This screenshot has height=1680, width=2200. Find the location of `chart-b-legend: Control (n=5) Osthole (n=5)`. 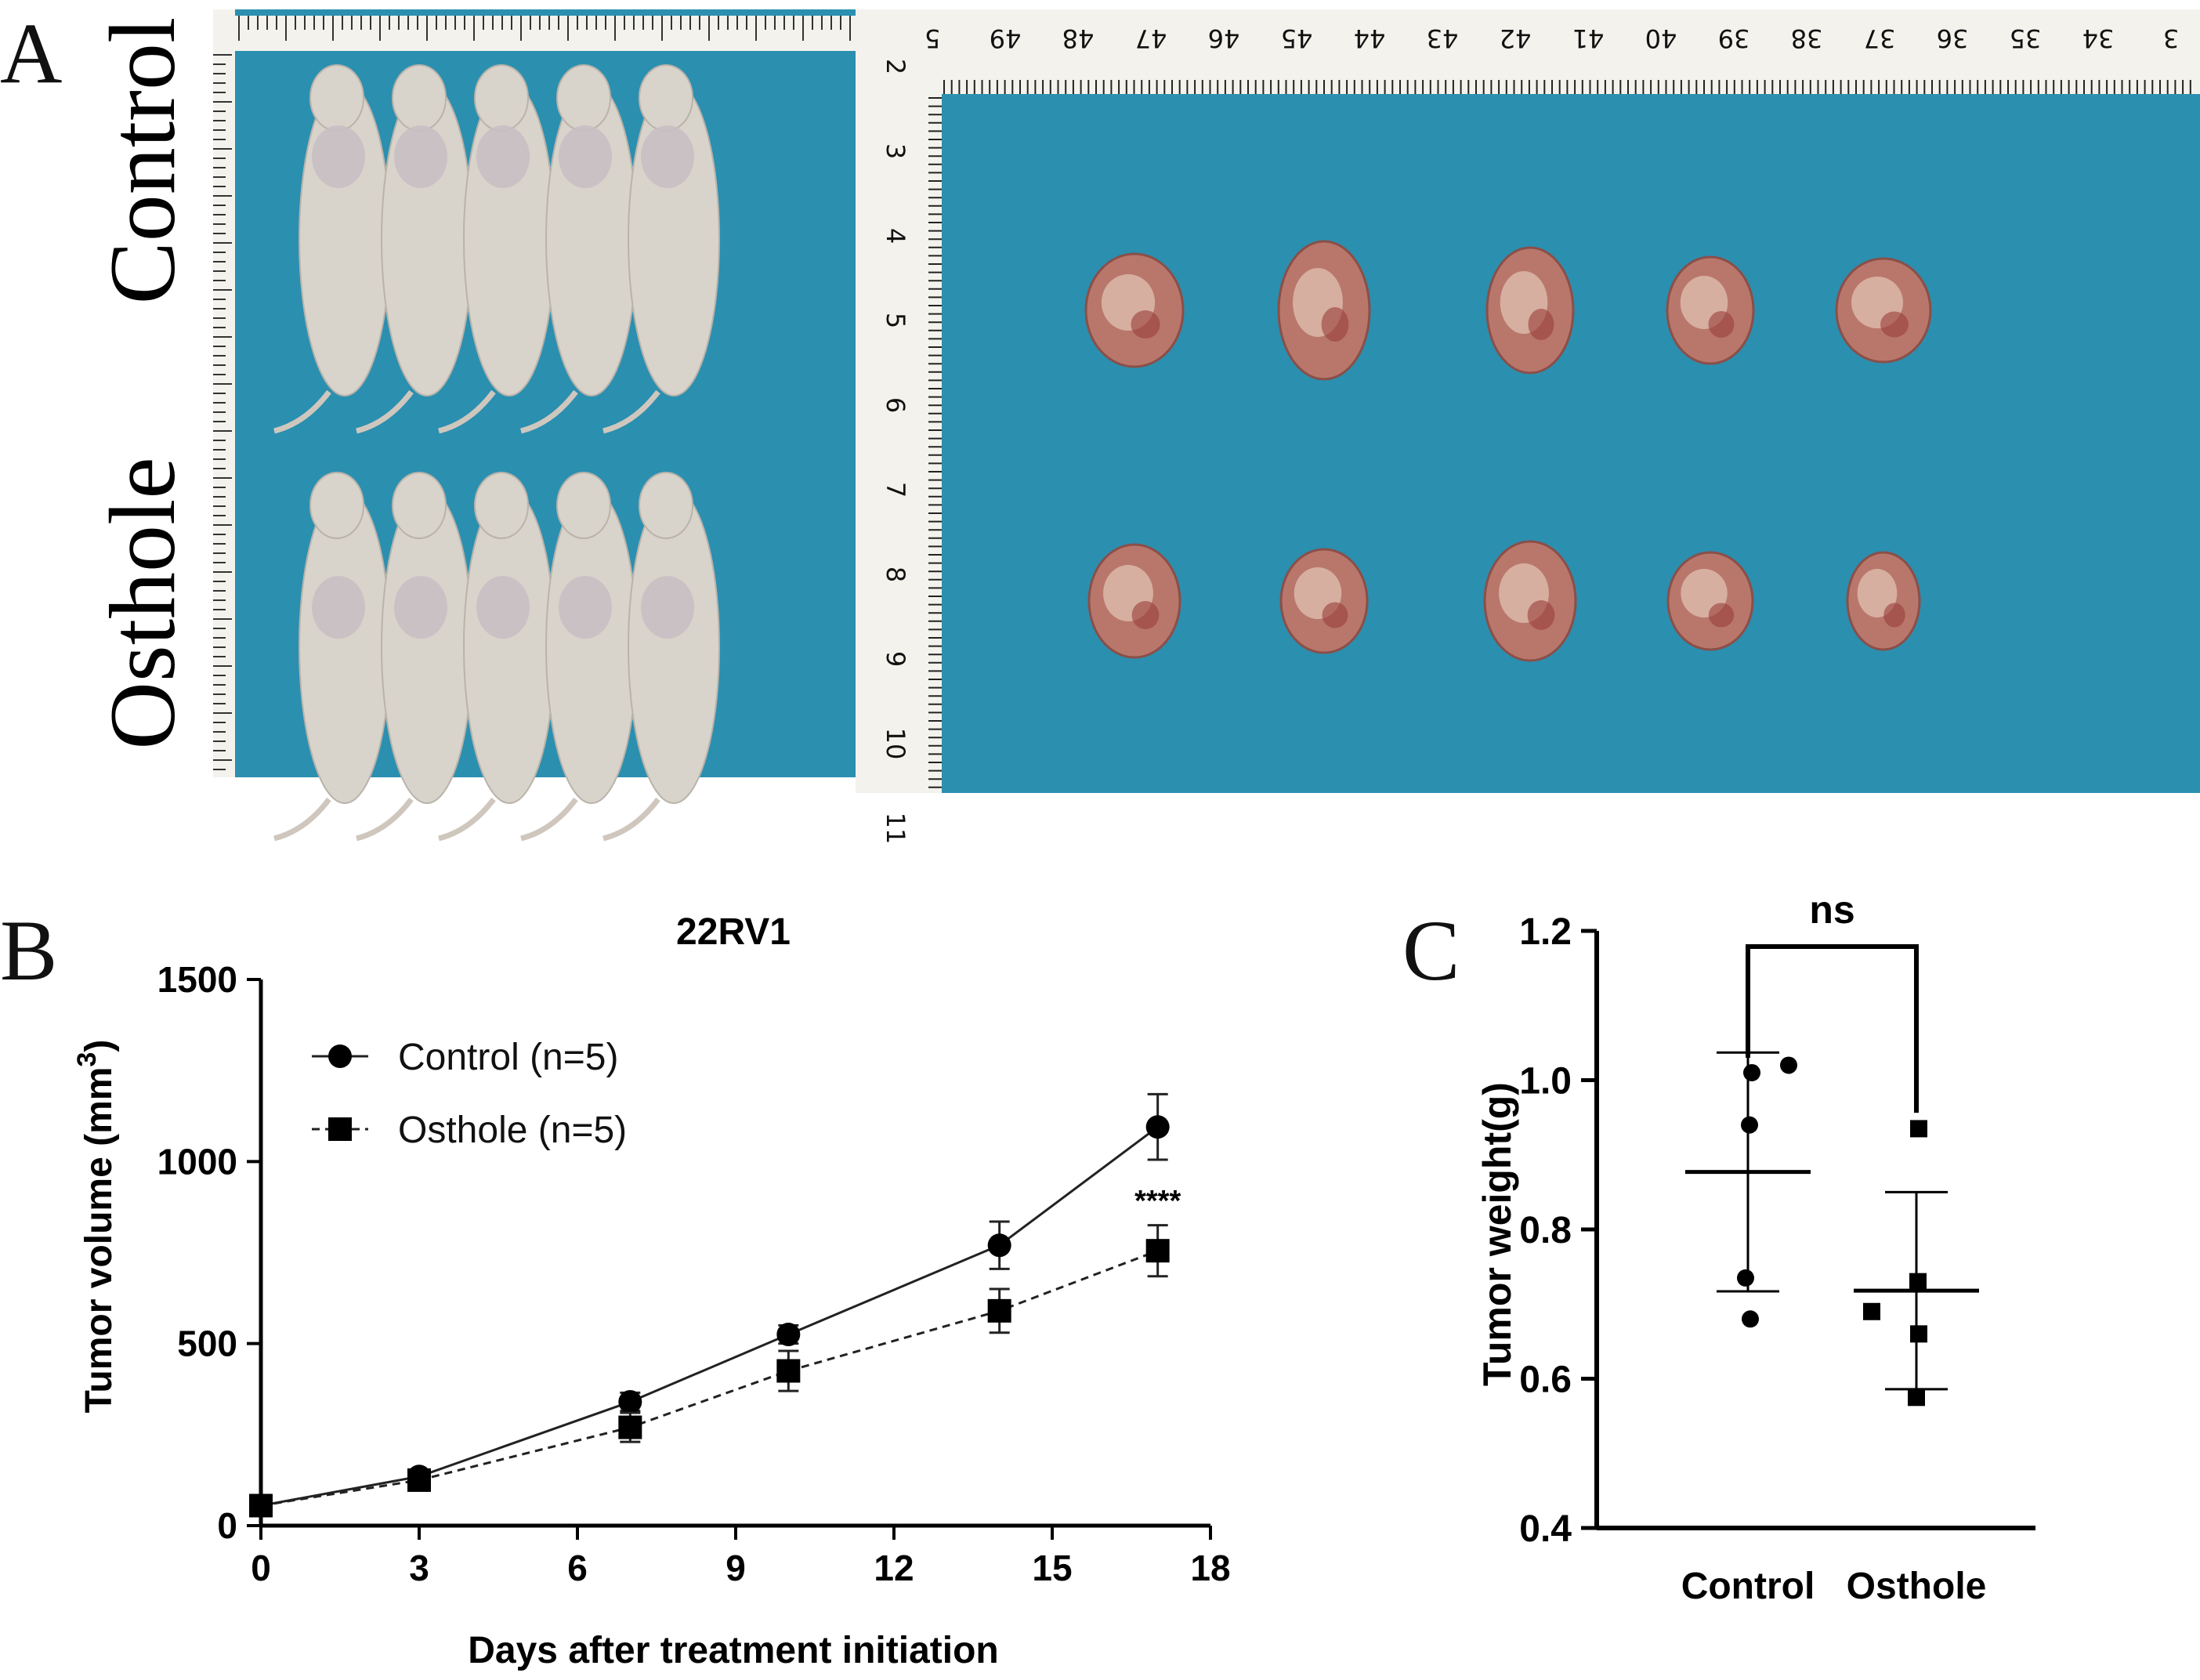

chart-b-legend: Control (n=5) Osthole (n=5) is located at coordinates (469, 1094).